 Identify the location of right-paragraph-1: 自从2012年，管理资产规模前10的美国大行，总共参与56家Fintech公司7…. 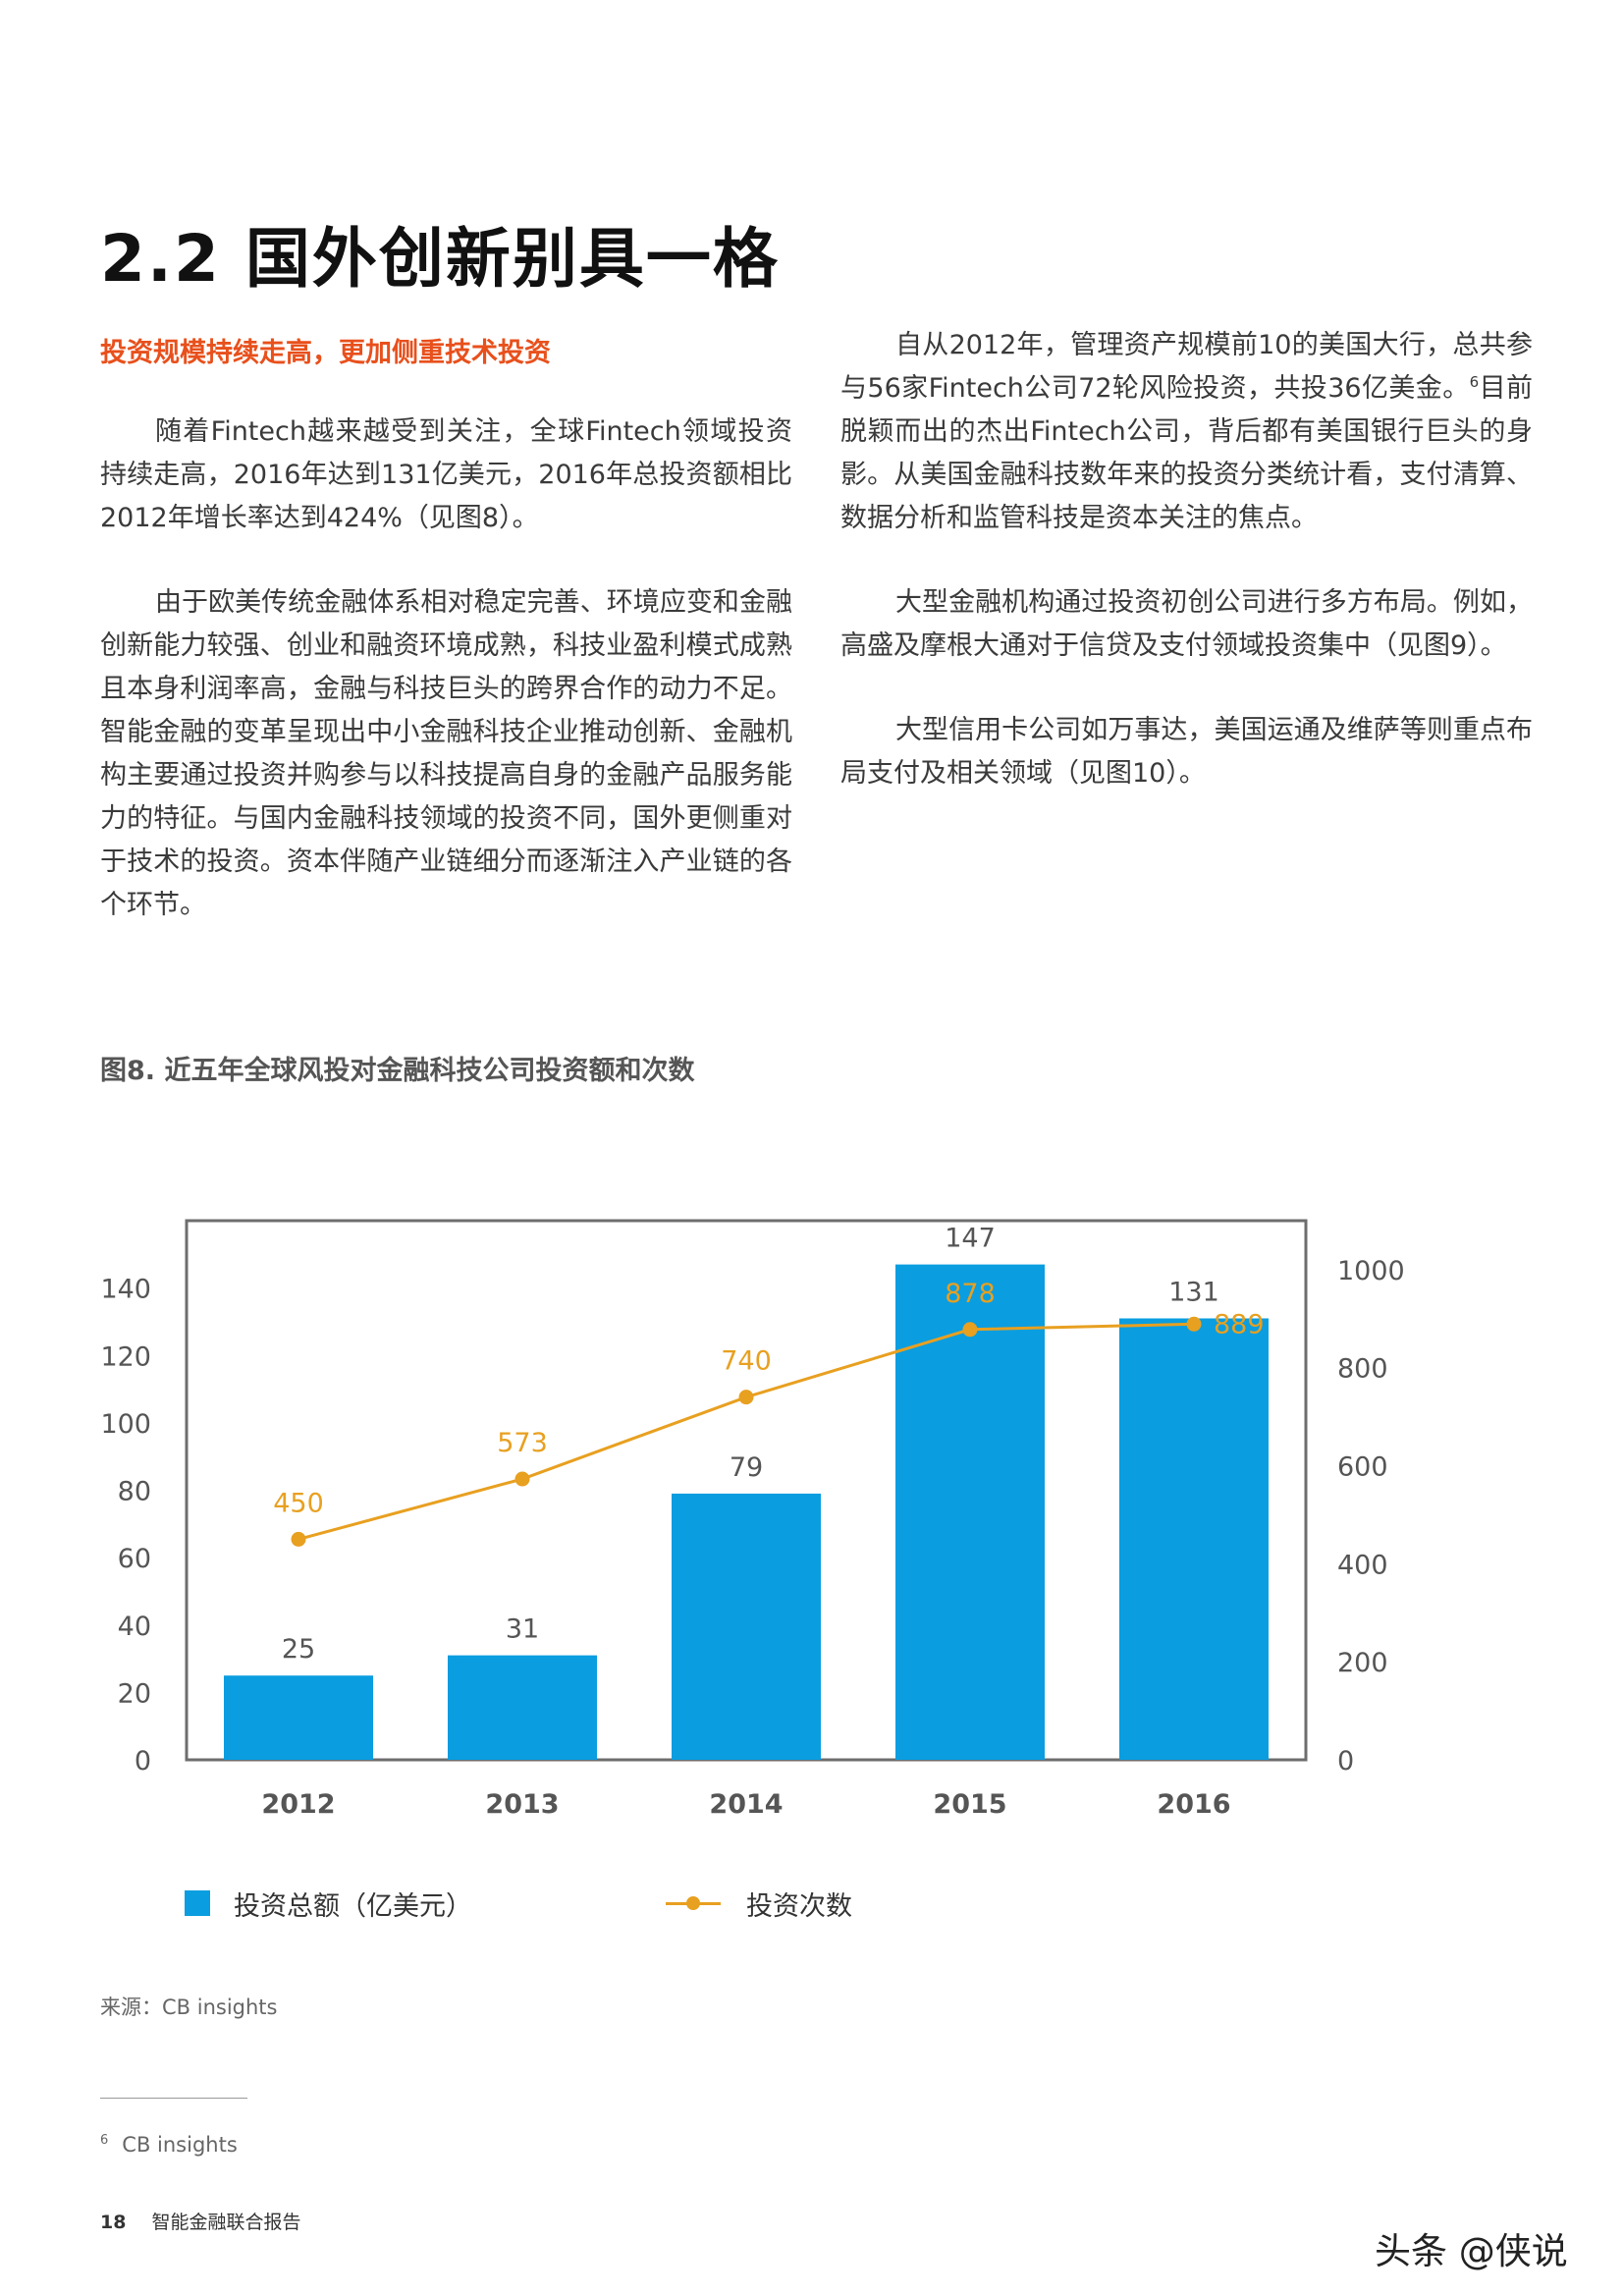
(1186, 432).